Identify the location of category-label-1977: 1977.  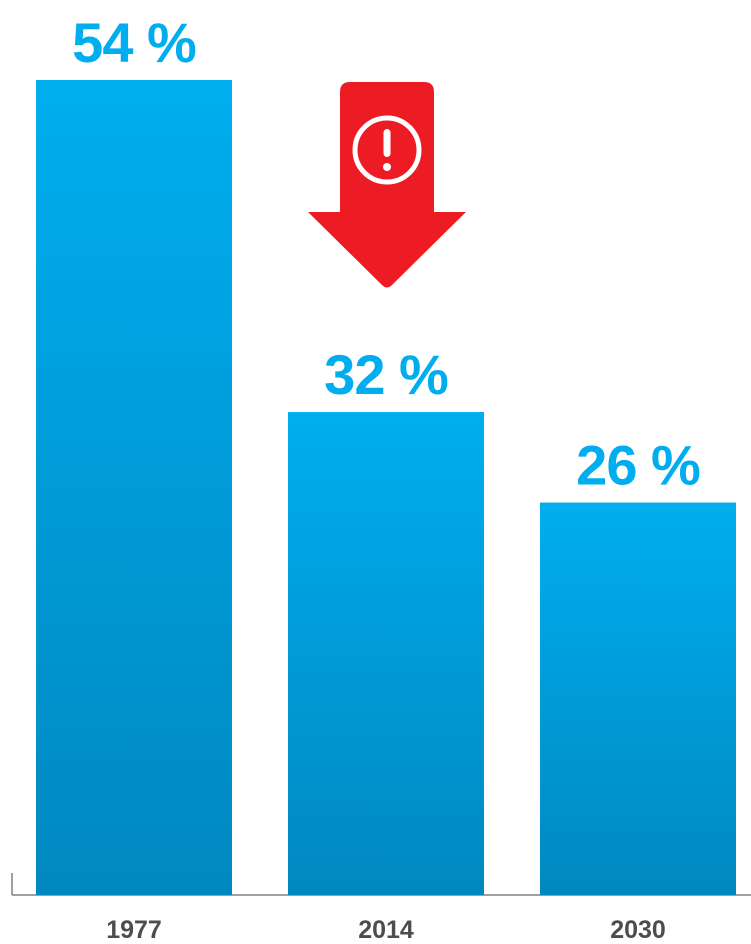
(134, 930).